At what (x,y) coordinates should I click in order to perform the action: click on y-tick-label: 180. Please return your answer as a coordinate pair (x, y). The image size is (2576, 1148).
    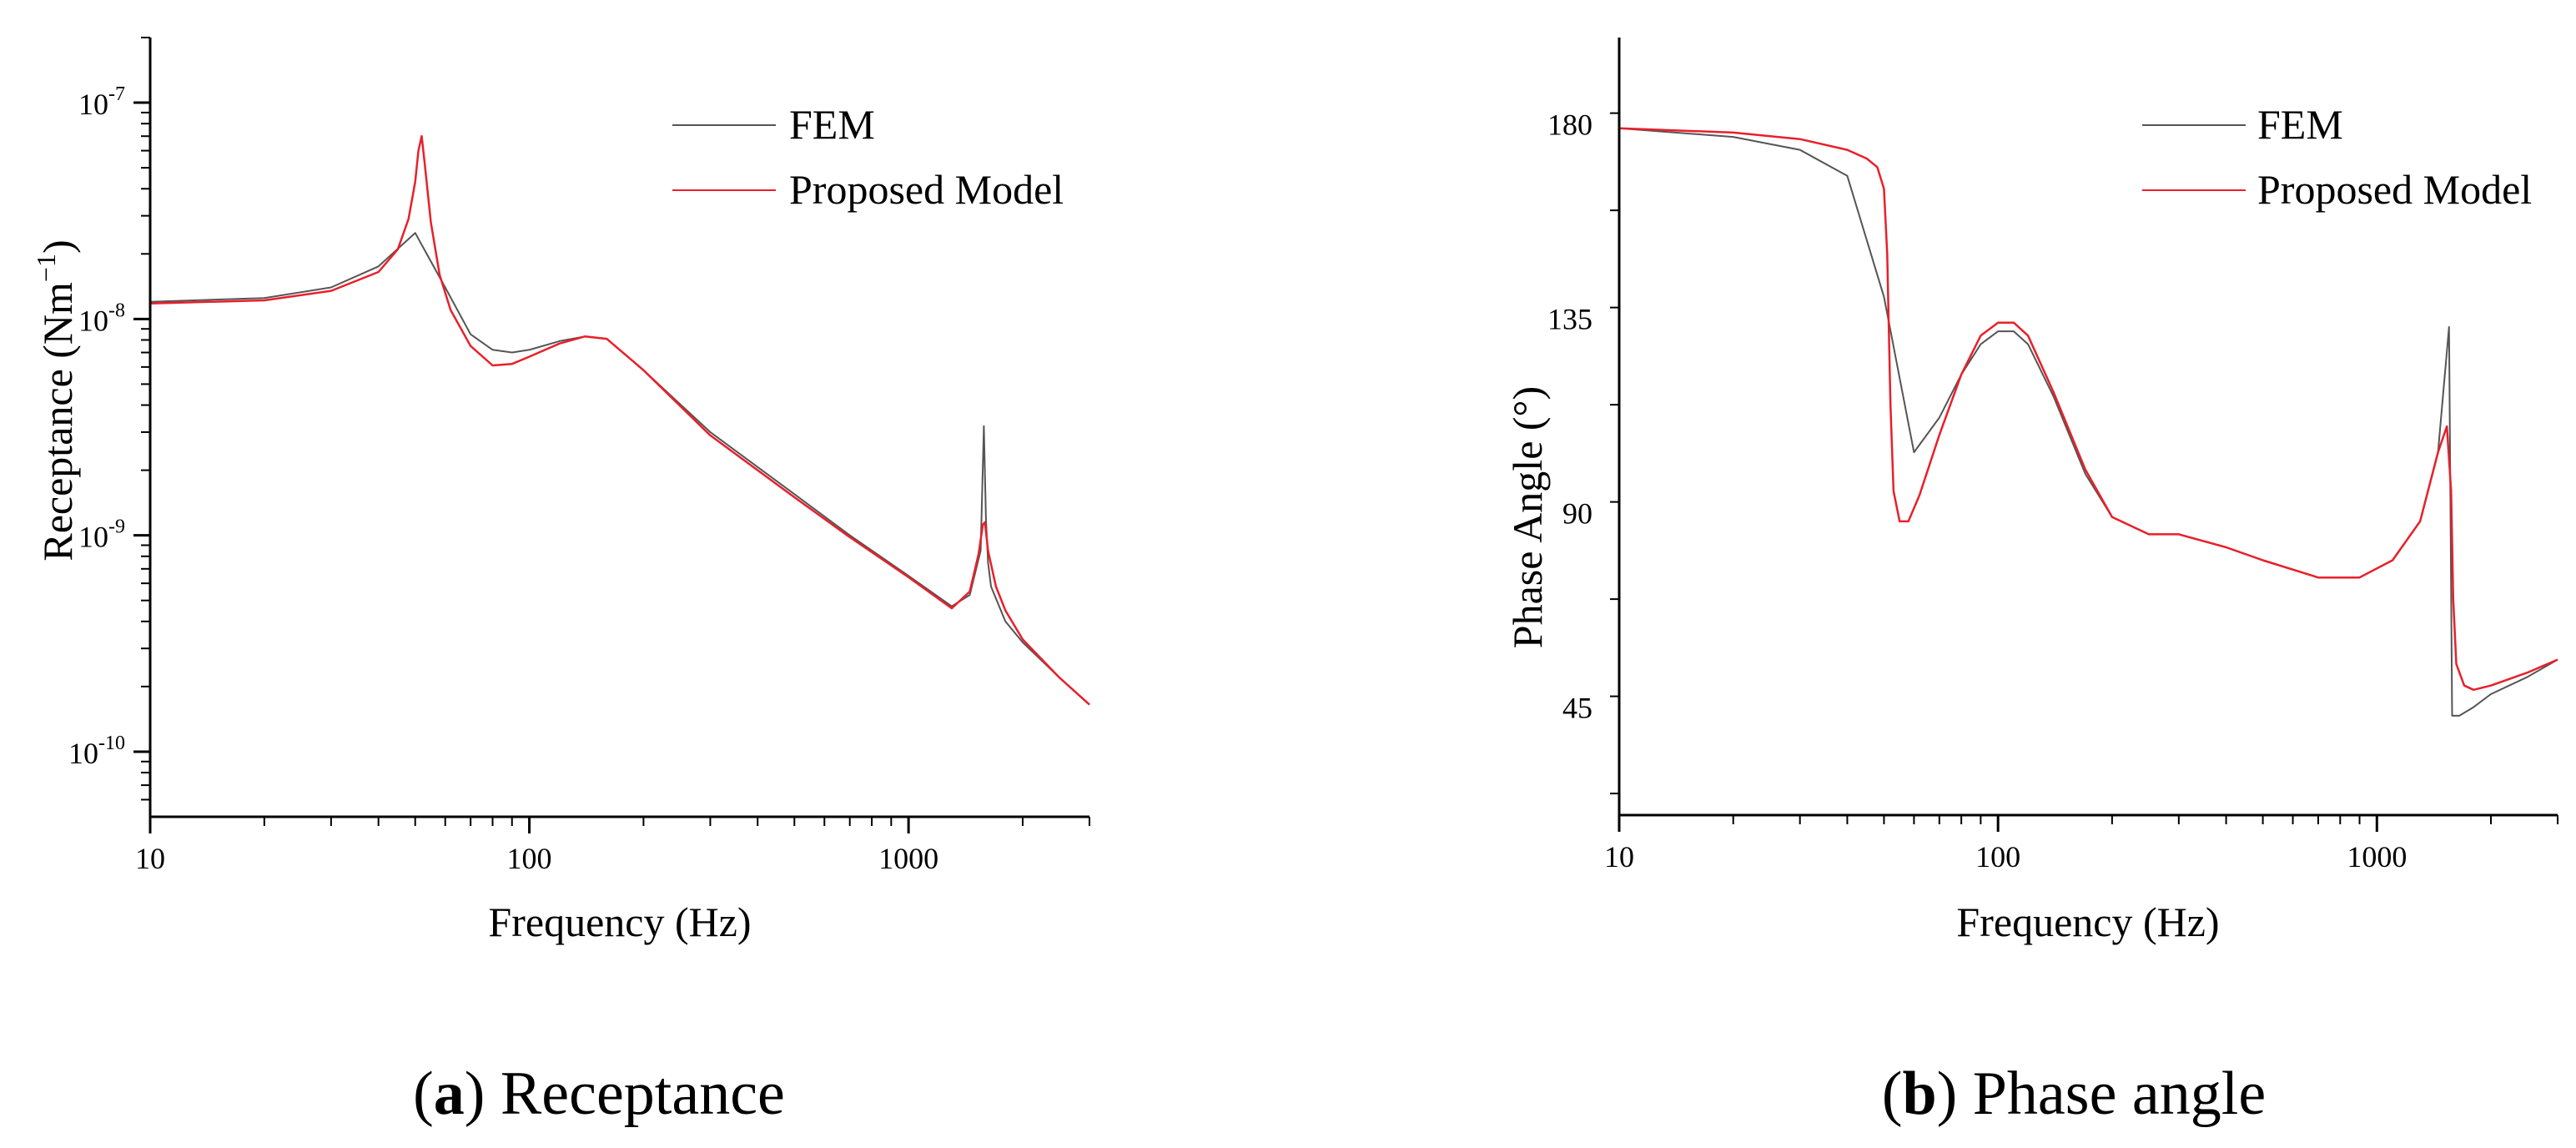
    Looking at the image, I should click on (1569, 125).